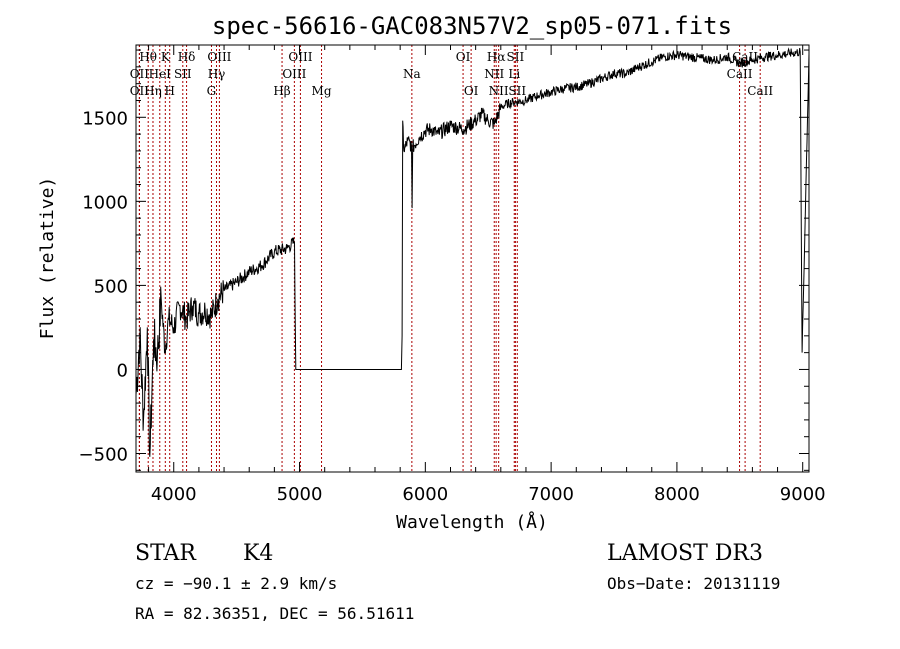 The height and width of the screenshot is (649, 900). What do you see at coordinates (412, 74) in the screenshot?
I see `line-label-16: Na` at bounding box center [412, 74].